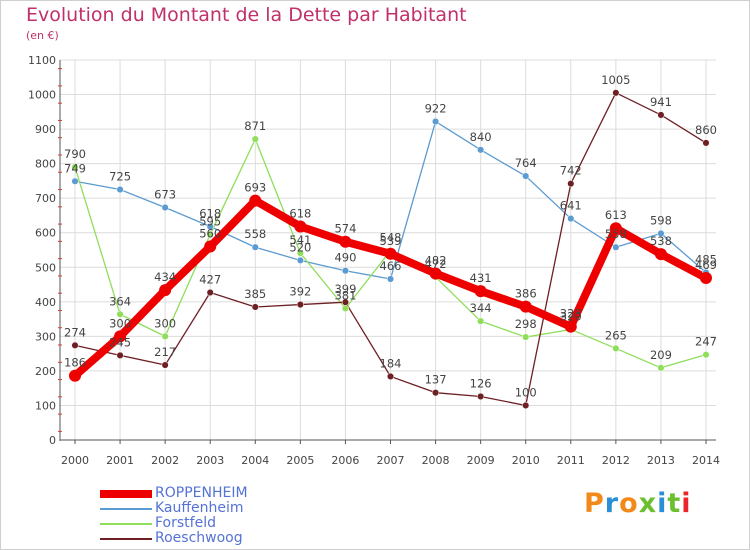  I want to click on x-tick-label: 2014, so click(706, 460).